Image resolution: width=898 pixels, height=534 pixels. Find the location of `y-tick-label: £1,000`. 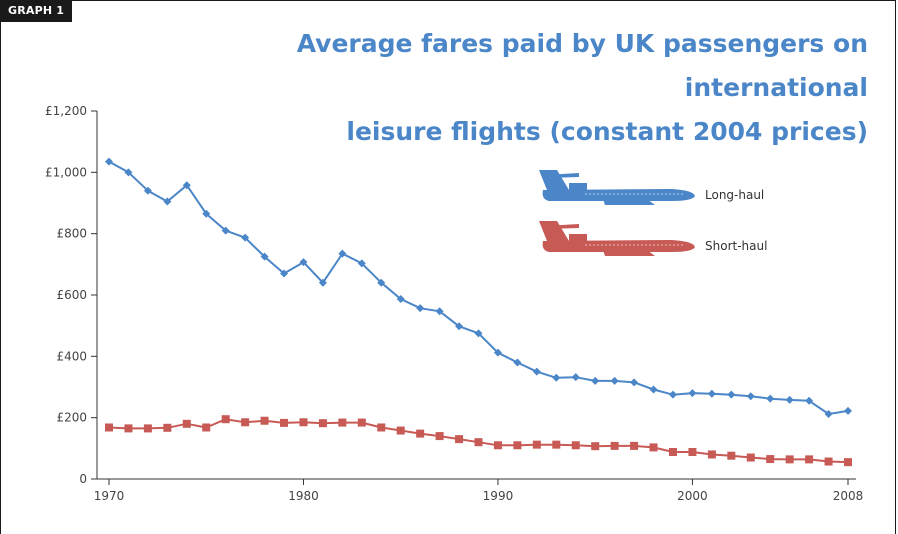

y-tick-label: £1,000 is located at coordinates (66, 172).